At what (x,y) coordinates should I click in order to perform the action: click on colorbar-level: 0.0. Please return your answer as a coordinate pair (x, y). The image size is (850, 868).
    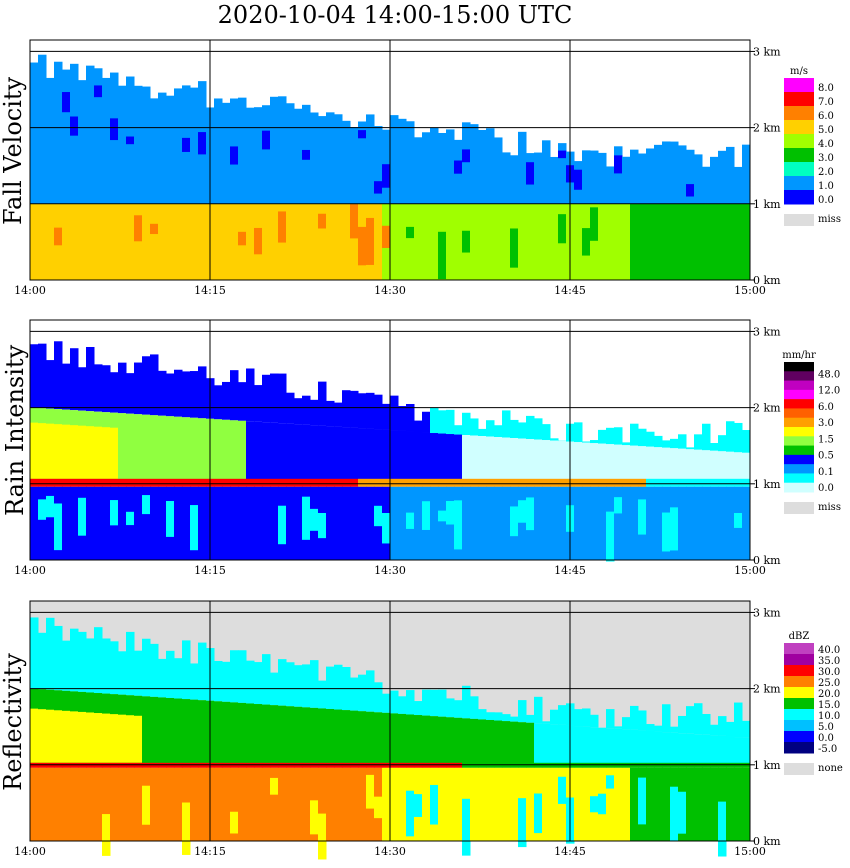
    Looking at the image, I should click on (826, 738).